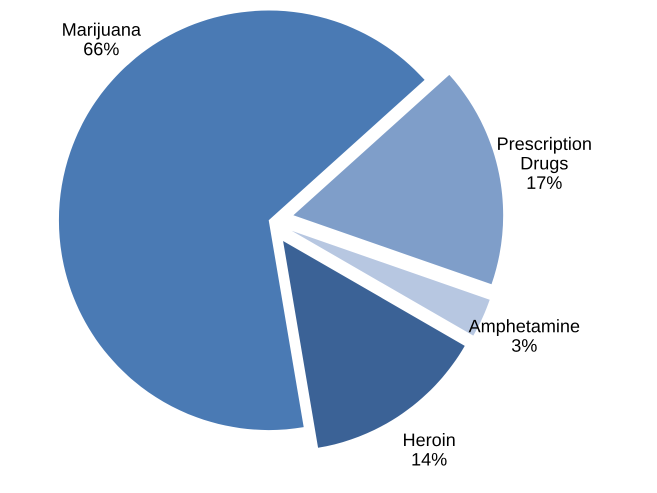 The height and width of the screenshot is (493, 657). Describe the element at coordinates (524, 327) in the screenshot. I see `slice-label: Amphetamine` at that location.